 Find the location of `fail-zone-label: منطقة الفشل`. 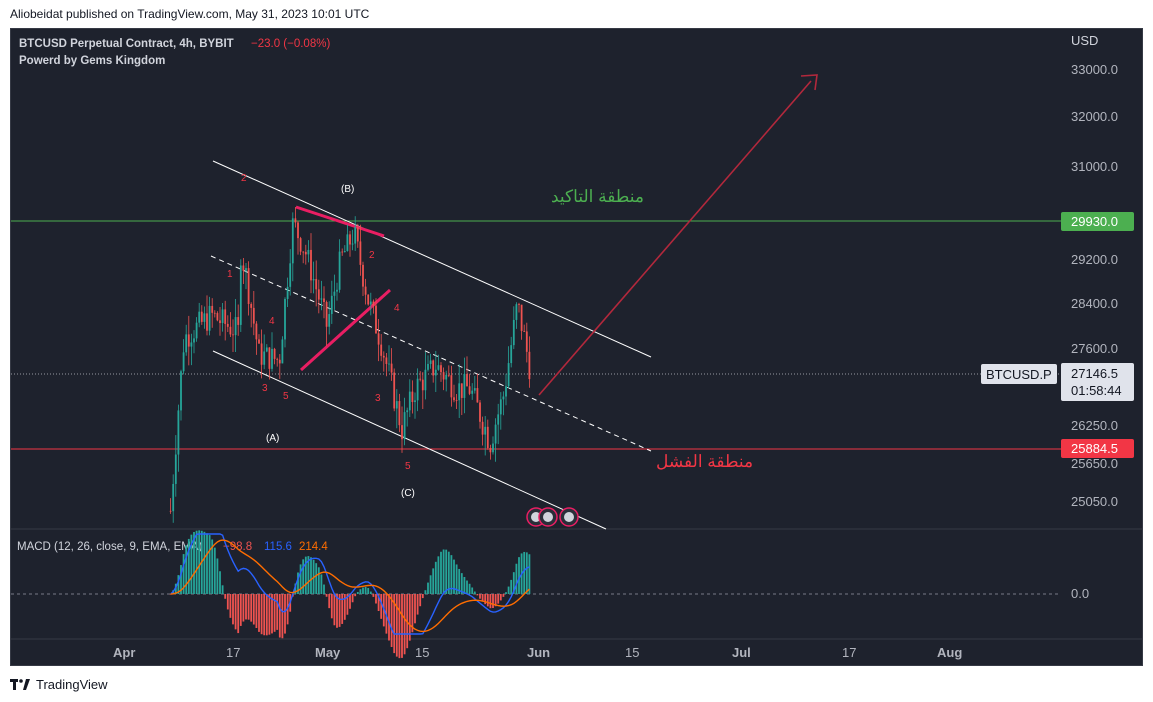

fail-zone-label: منطقة الفشل is located at coordinates (704, 461).